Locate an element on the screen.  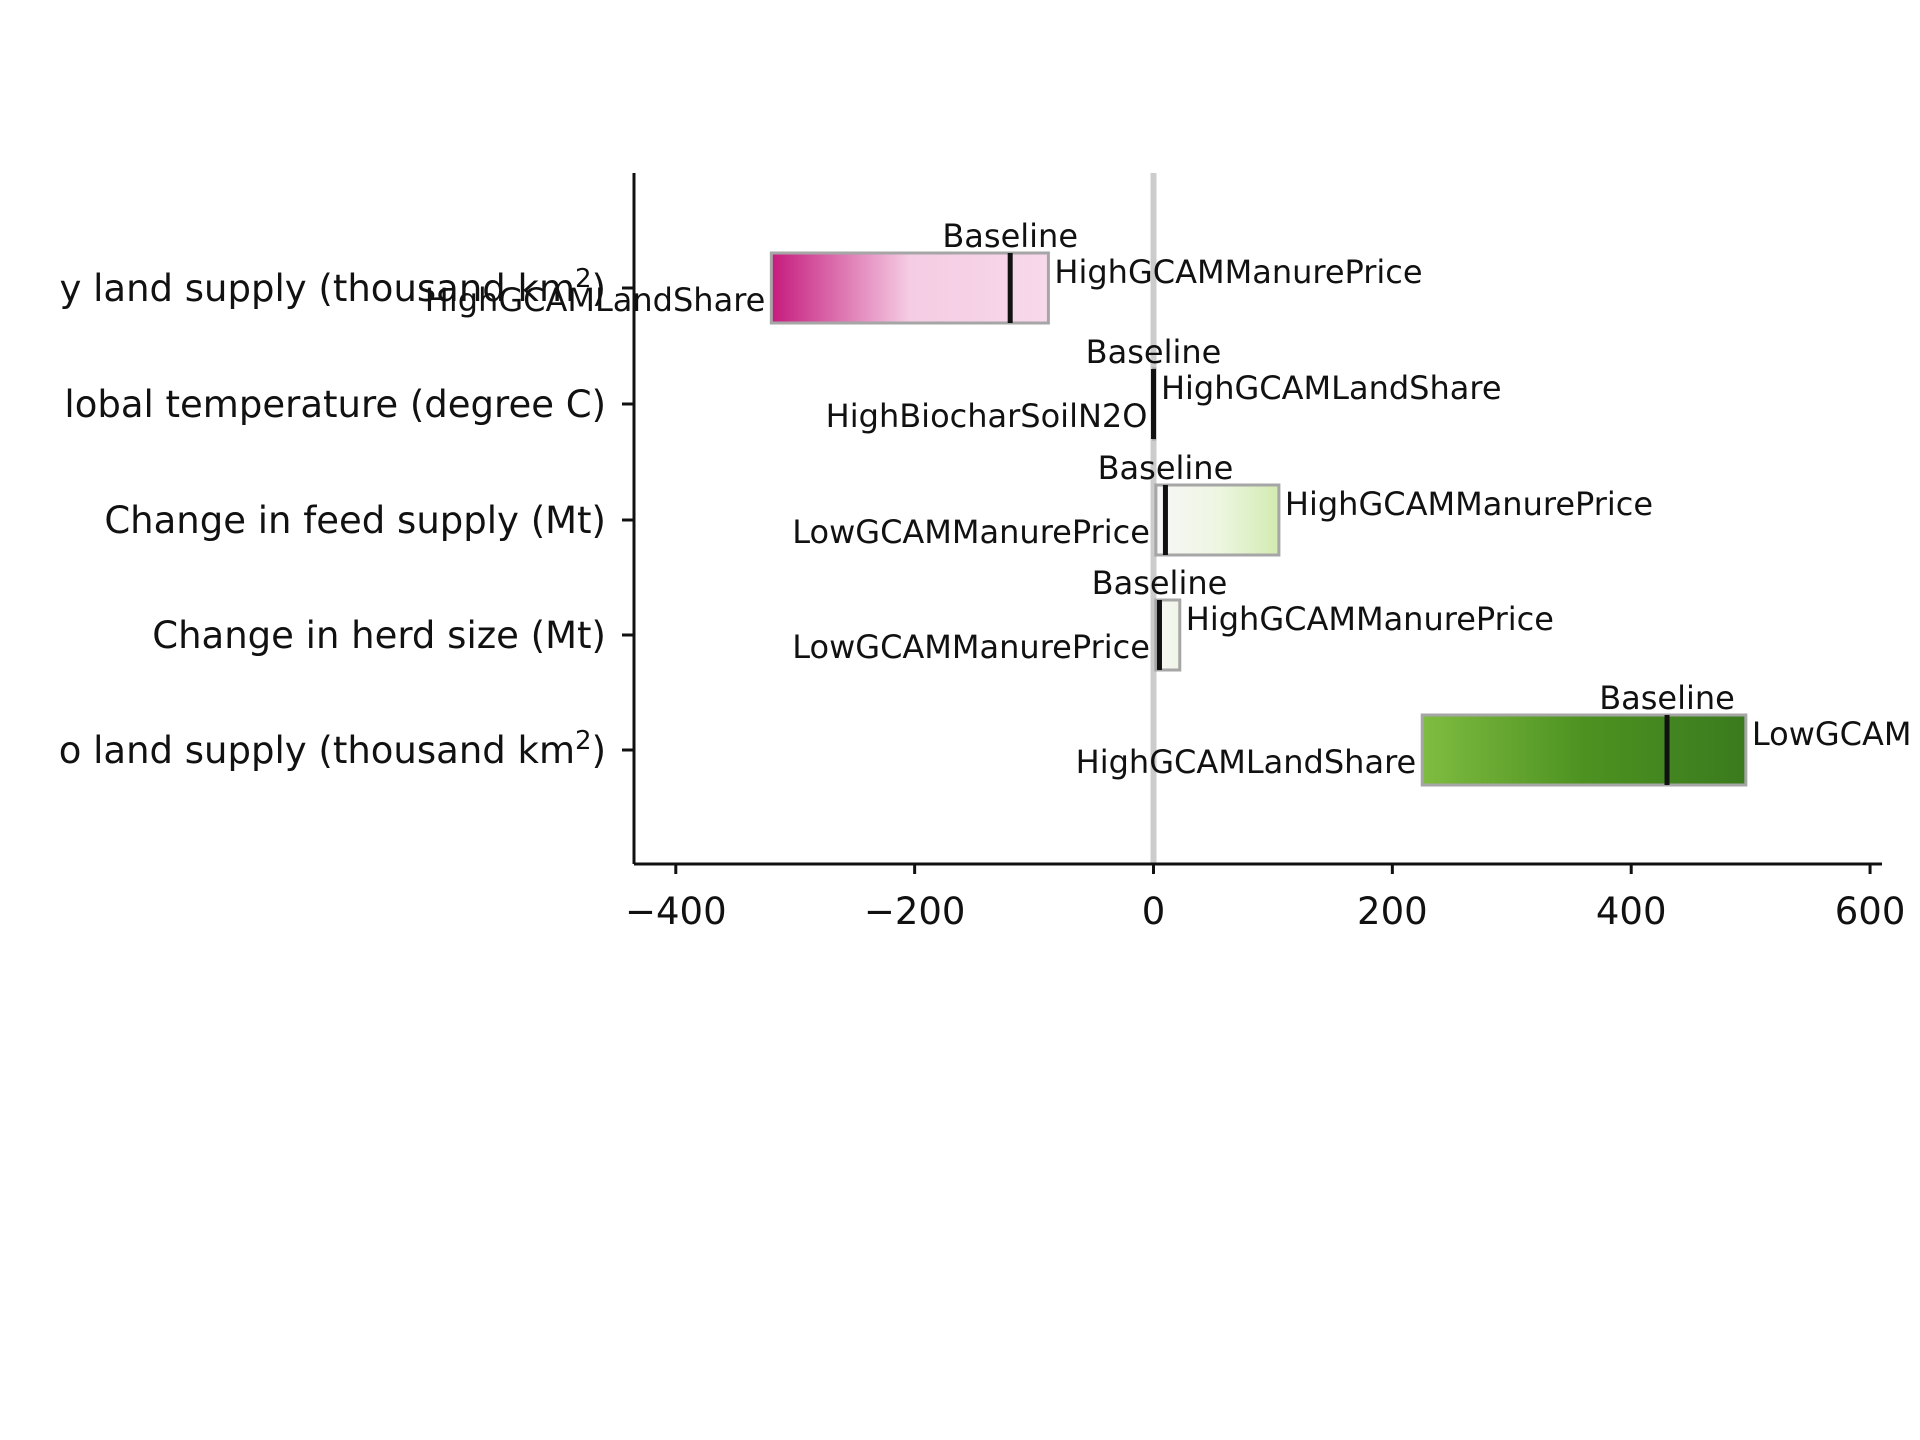
x-tick-label: 600 is located at coordinates (1870, 911).